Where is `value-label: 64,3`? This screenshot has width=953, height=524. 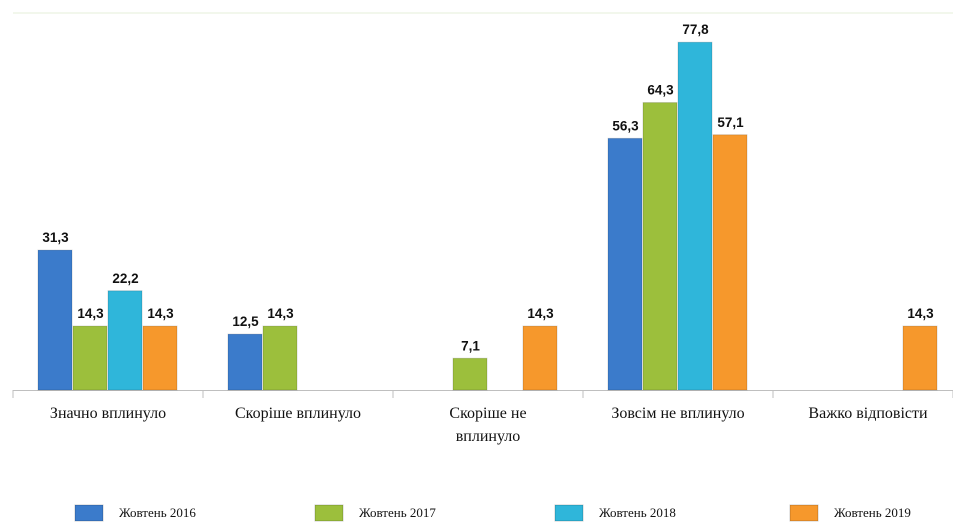
value-label: 64,3 is located at coordinates (660, 90).